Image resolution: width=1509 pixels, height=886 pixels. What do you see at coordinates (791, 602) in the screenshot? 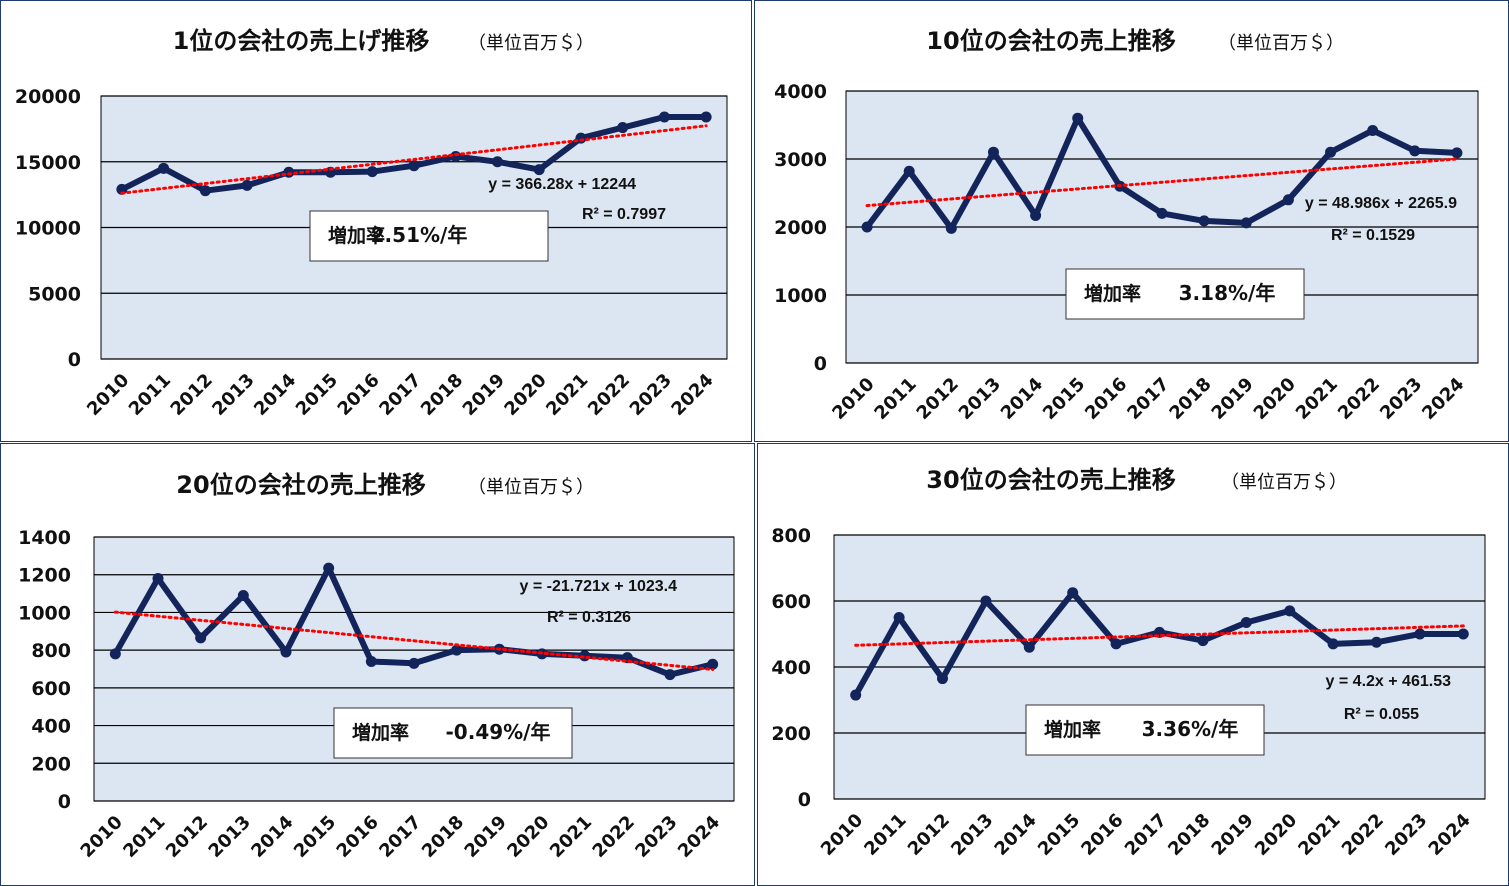
I see `y-tick-label: 600` at bounding box center [791, 602].